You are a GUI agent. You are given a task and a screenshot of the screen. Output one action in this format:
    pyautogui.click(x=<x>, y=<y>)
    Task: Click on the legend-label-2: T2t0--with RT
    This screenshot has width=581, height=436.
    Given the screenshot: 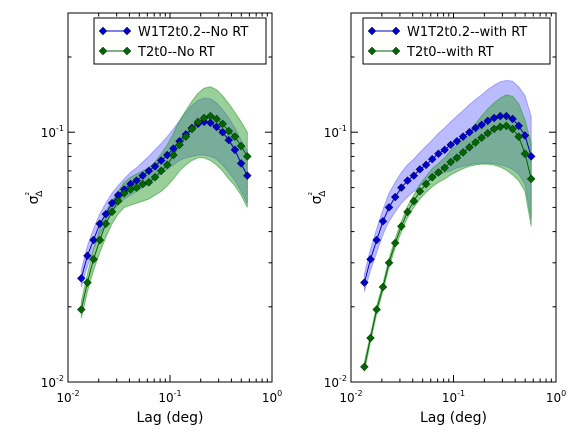 What is the action you would take?
    pyautogui.click(x=450, y=52)
    